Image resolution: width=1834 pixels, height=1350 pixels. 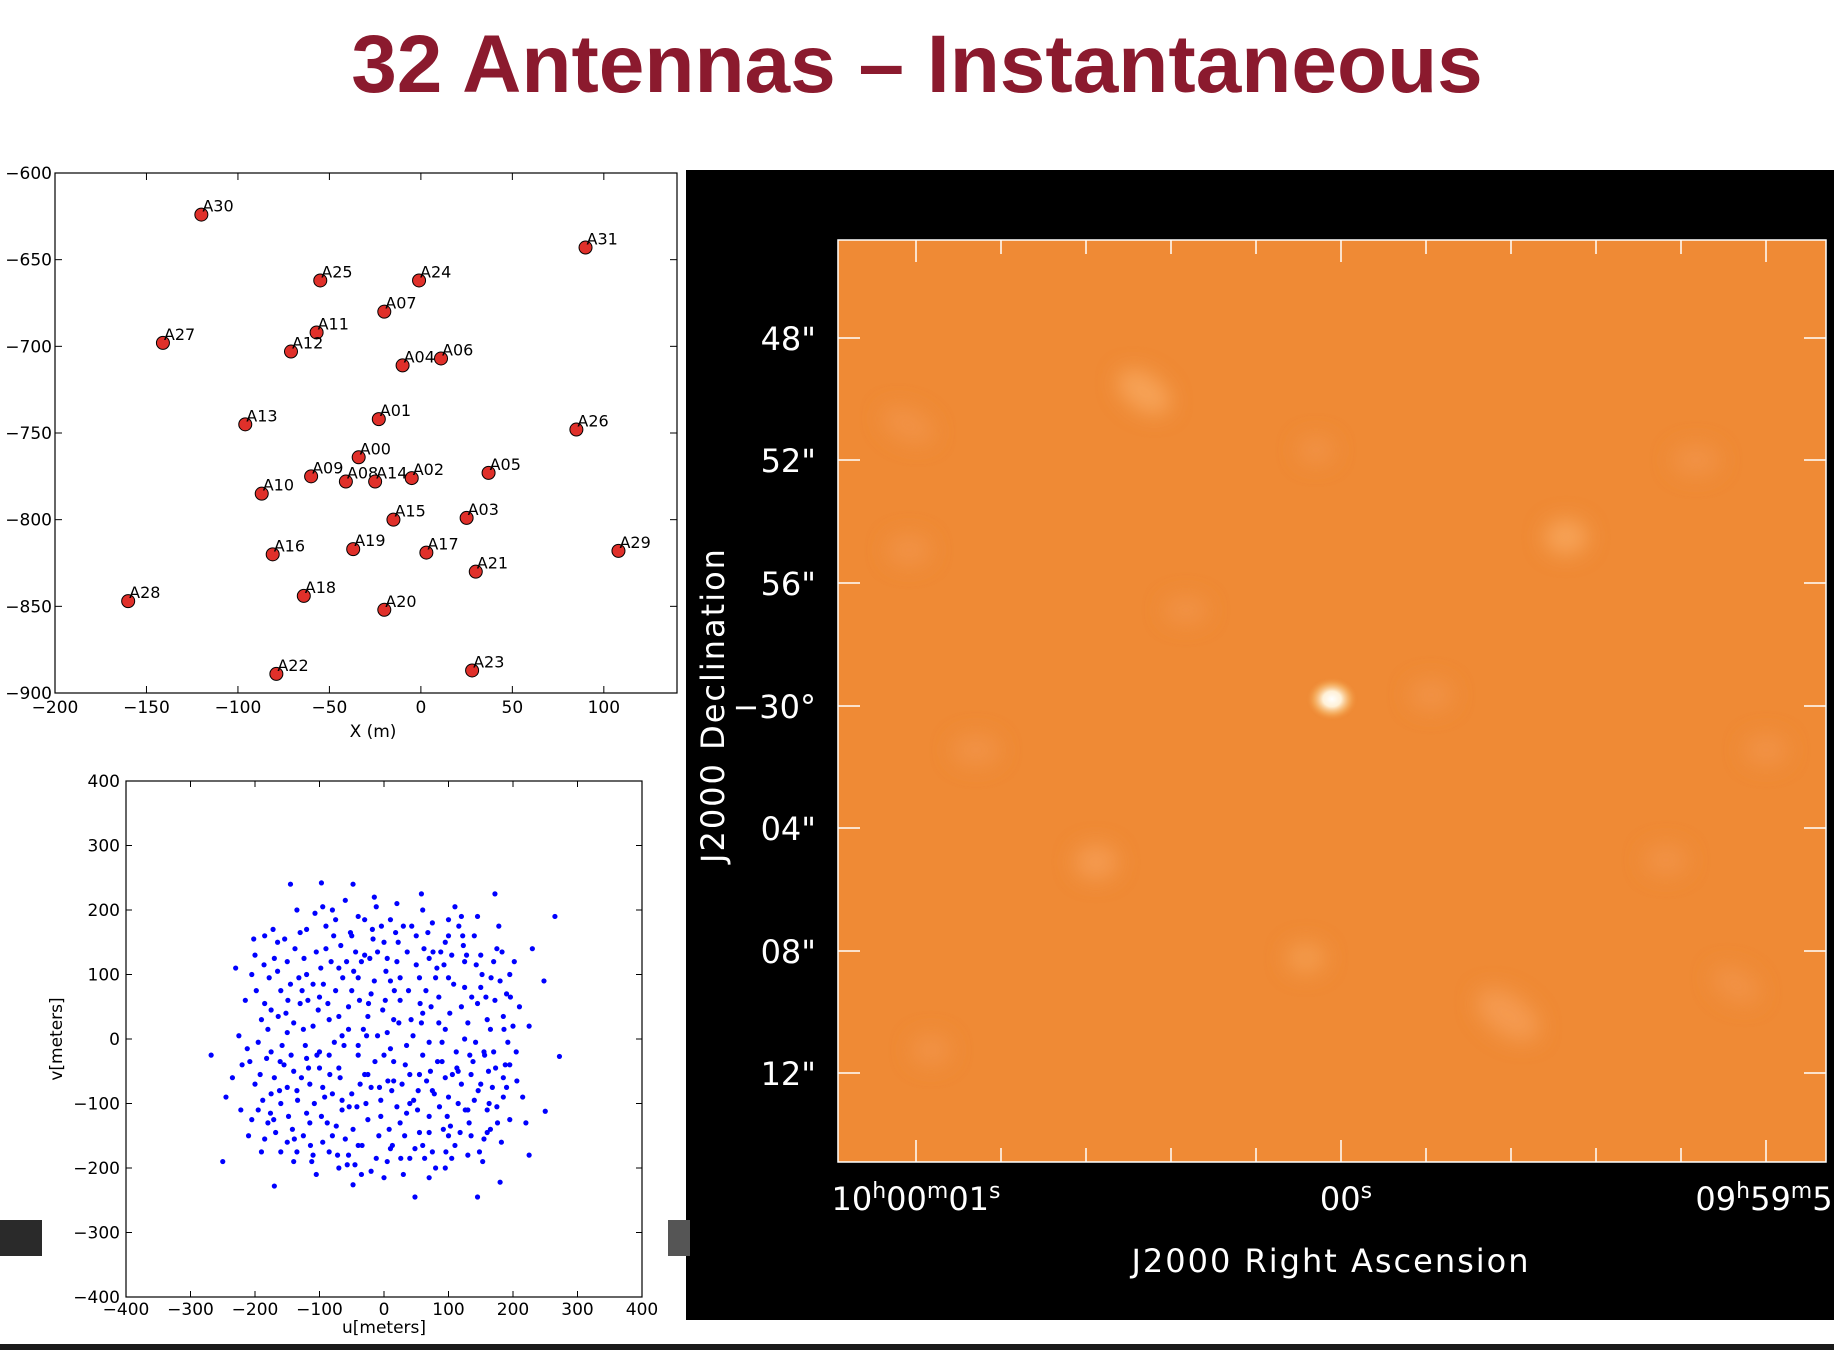 What do you see at coordinates (238, 708) in the screenshot?
I see `layout-x-tick-label: −100` at bounding box center [238, 708].